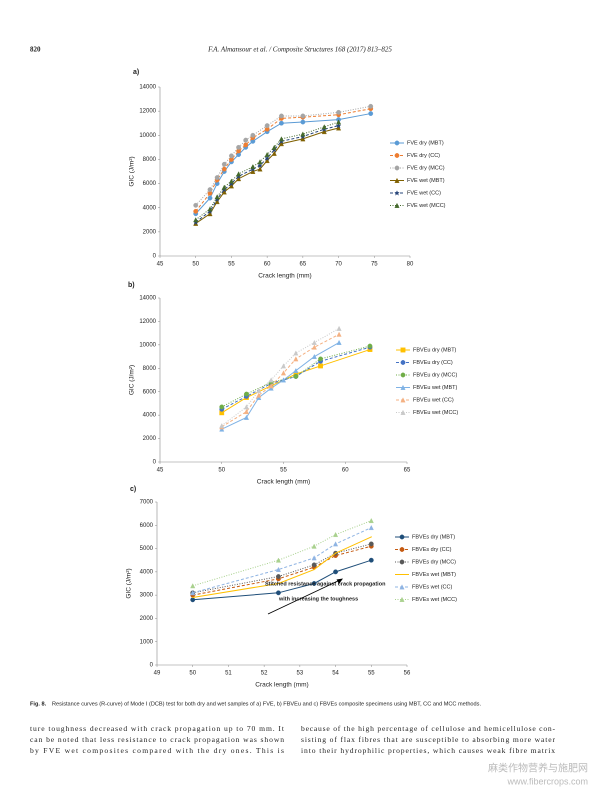 This screenshot has height=794, width=595. Describe the element at coordinates (150, 392) in the screenshot. I see `y-tick-label: 6000` at that location.